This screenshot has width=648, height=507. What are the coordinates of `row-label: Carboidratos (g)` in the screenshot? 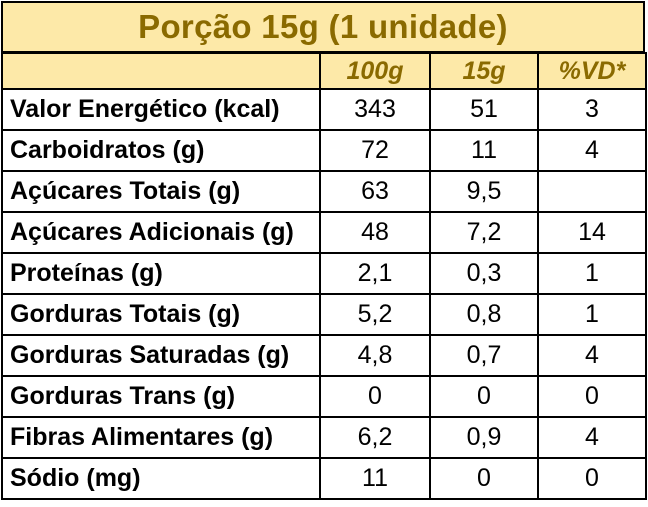 It's located at (161, 150).